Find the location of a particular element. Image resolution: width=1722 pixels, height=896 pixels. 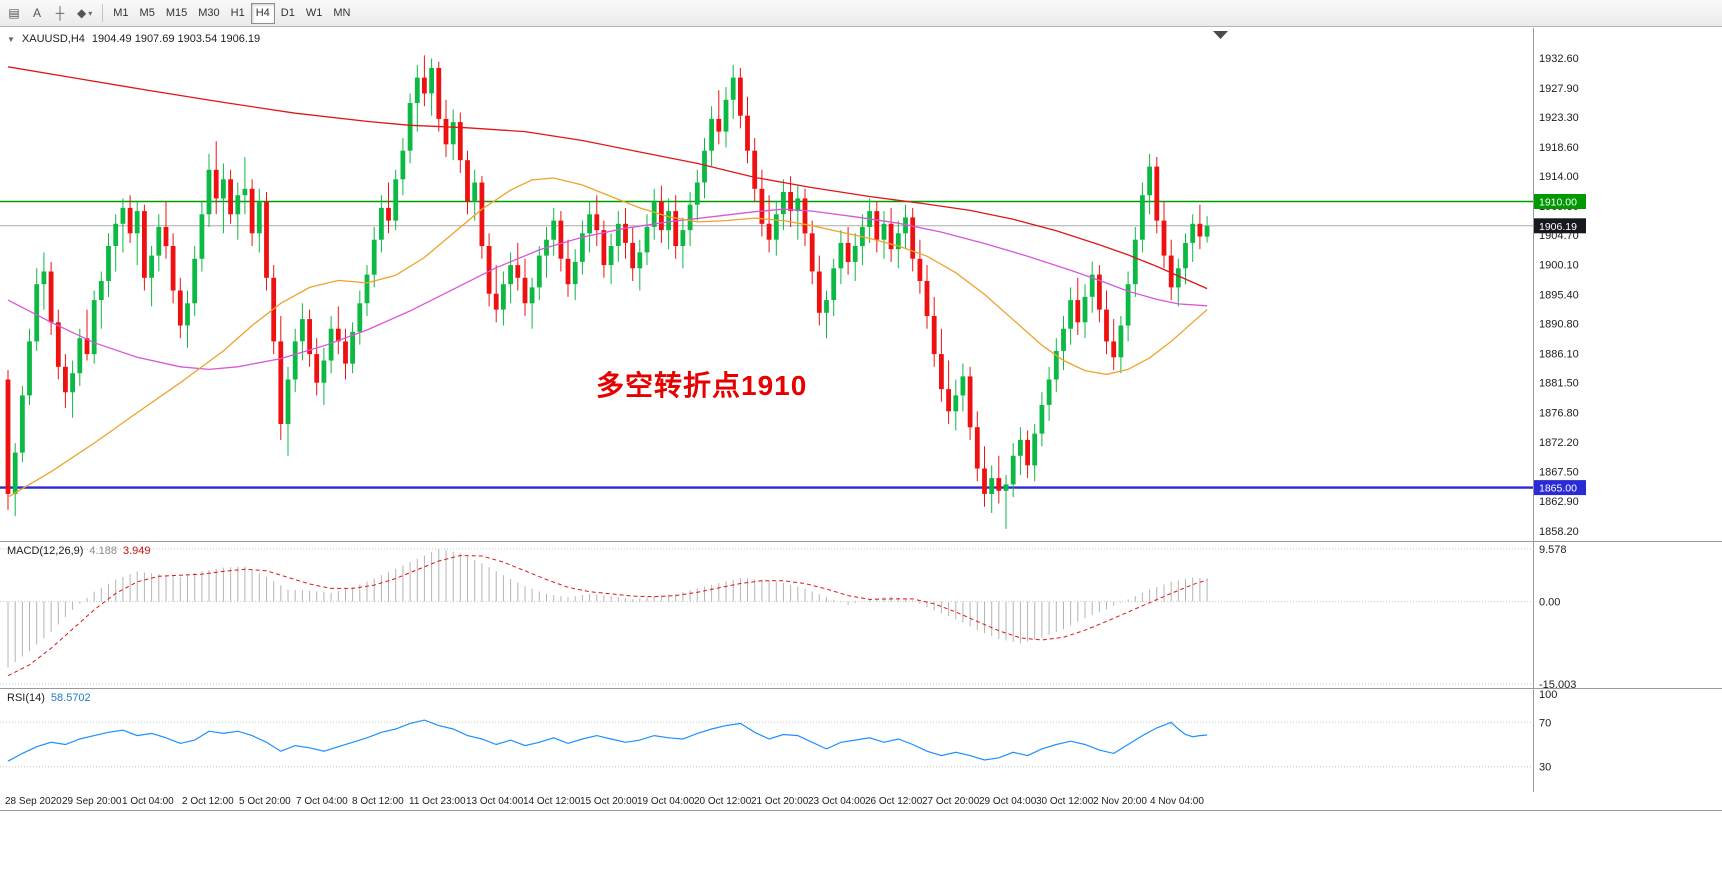

line-studies-dropdown: ◆ ▾ is located at coordinates (85, 13).